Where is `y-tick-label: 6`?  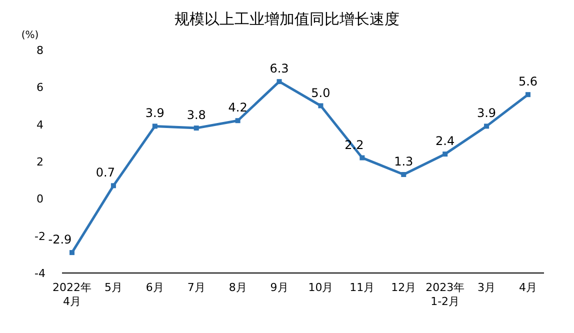
y-tick-label: 6 is located at coordinates (40, 87).